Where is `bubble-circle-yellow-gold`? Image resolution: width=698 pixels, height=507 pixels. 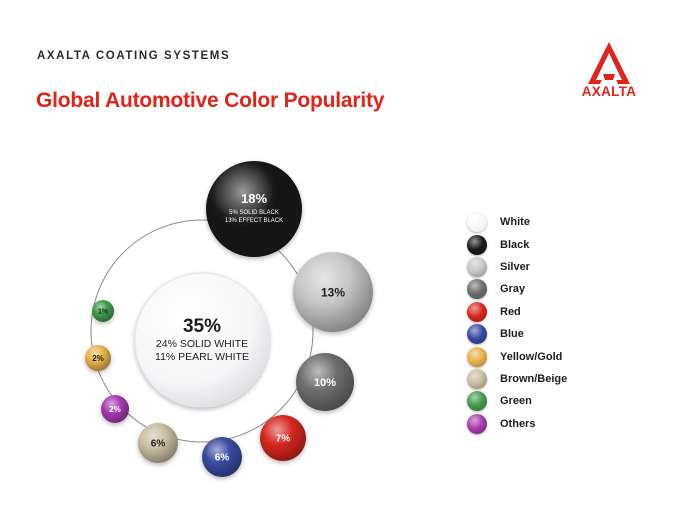
bubble-circle-yellow-gold is located at coordinates (98, 358).